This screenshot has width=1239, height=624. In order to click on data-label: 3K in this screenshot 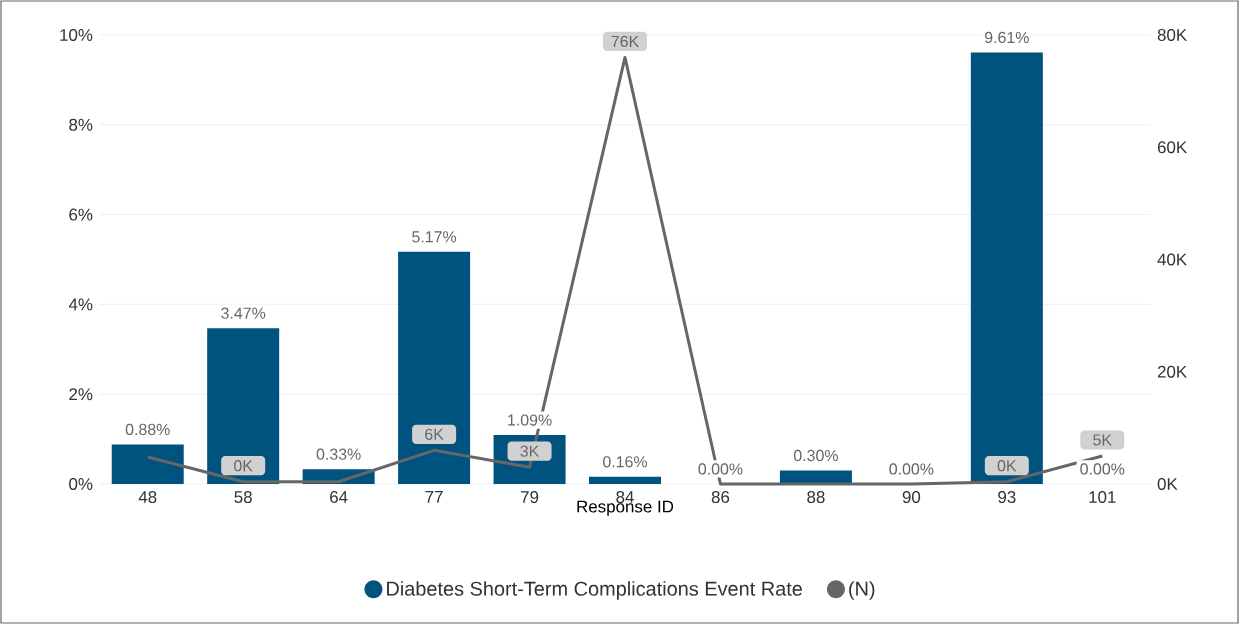, I will do `click(530, 451)`.